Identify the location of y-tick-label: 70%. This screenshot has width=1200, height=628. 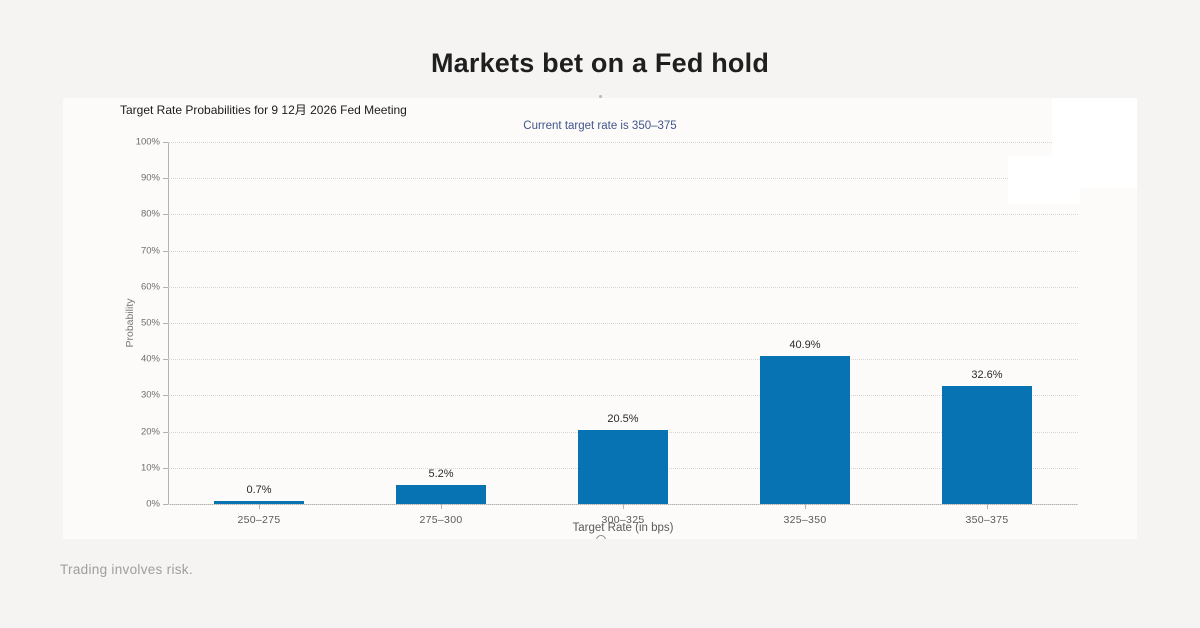
(150, 251).